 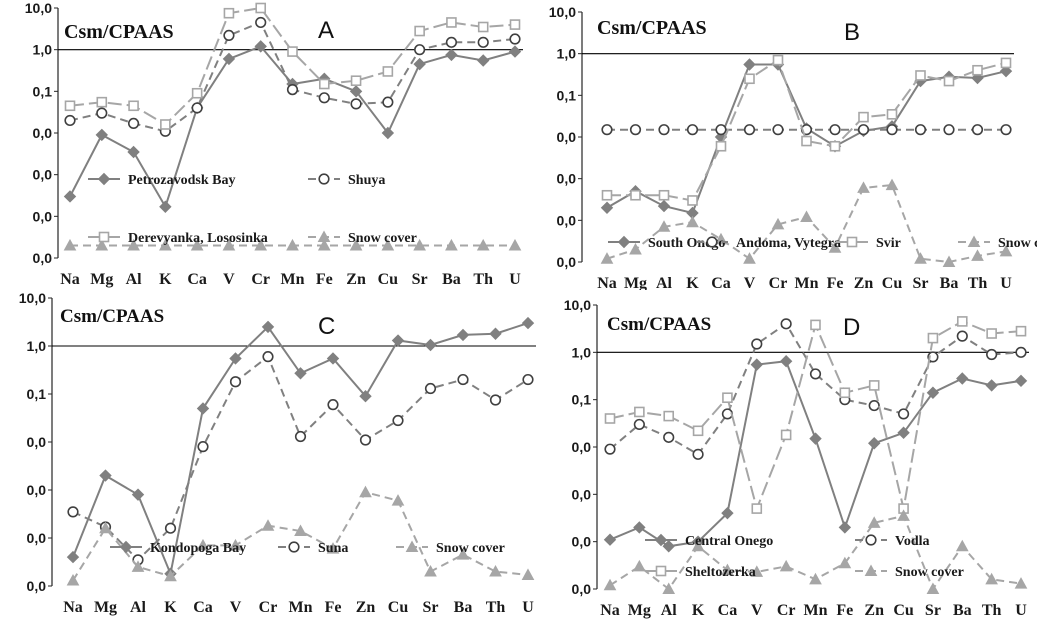 I want to click on legend-item: Snow cover, so click(x=997, y=243).